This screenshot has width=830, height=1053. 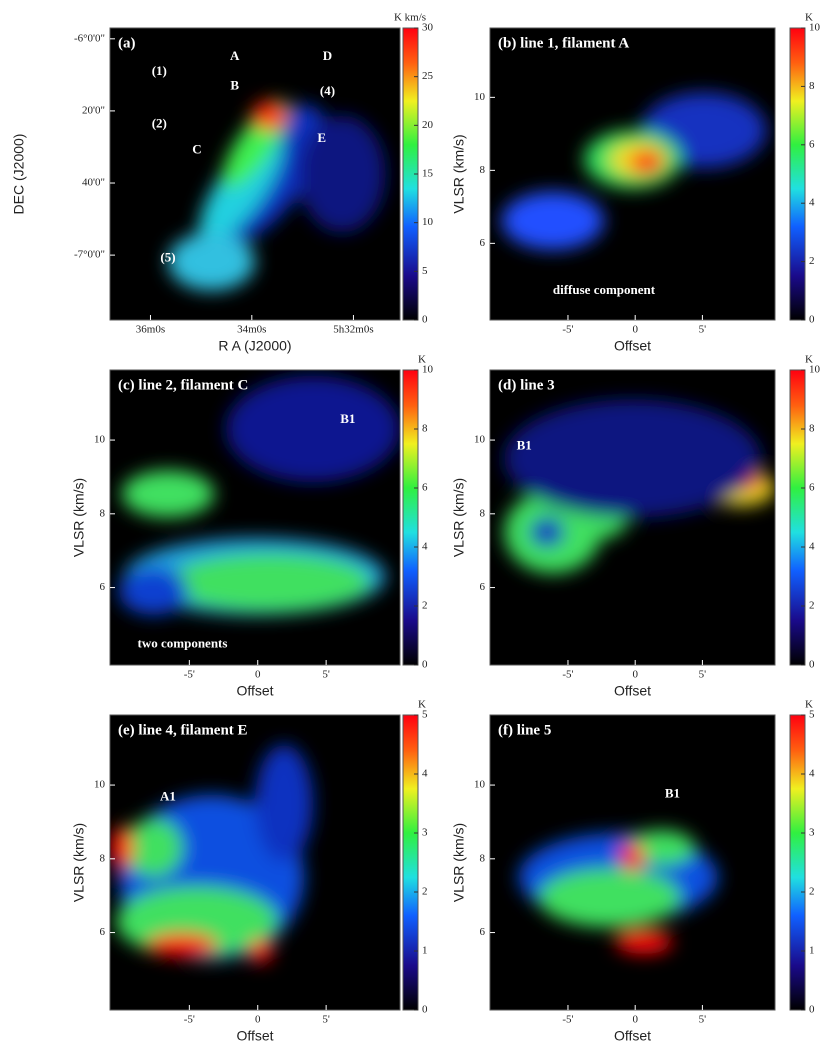 What do you see at coordinates (93, 110) in the screenshot?
I see `y-tick-label: 20'0"` at bounding box center [93, 110].